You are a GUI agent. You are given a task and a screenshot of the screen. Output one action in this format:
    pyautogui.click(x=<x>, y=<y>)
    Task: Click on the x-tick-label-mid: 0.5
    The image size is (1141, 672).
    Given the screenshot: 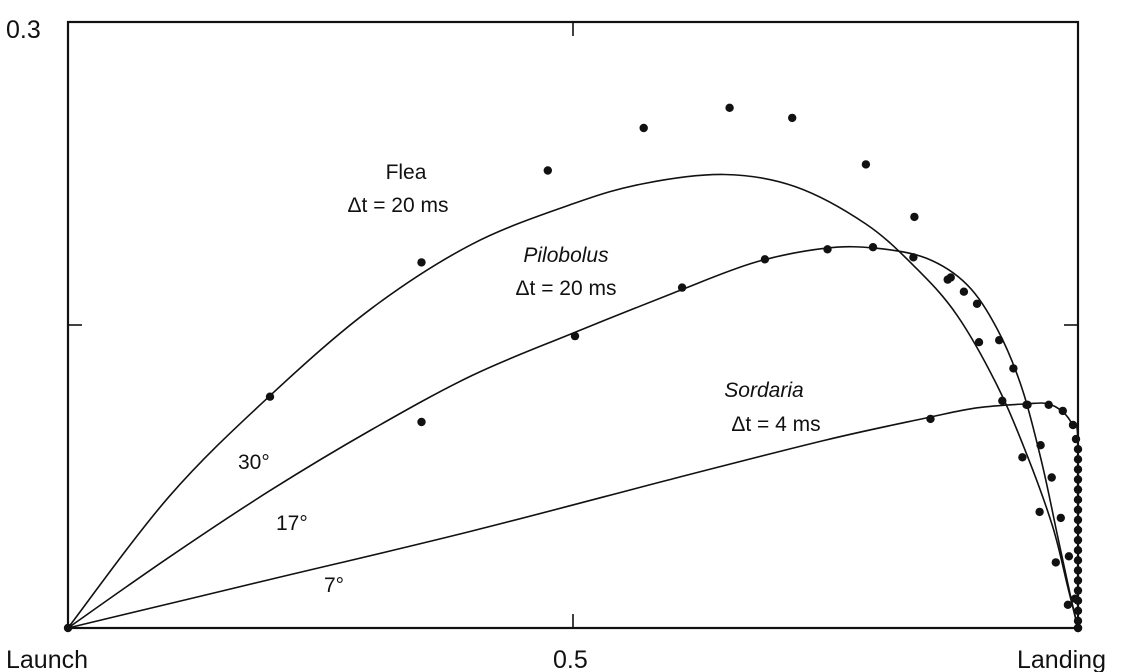 What is the action you would take?
    pyautogui.click(x=570, y=659)
    